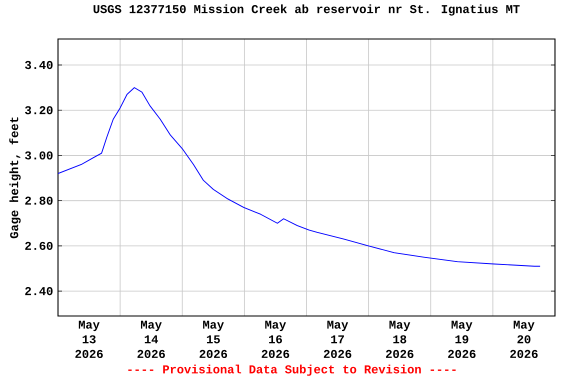 This screenshot has height=384, width=576. What do you see at coordinates (214, 339) in the screenshot?
I see `x-tick-label: May 15 2026` at bounding box center [214, 339].